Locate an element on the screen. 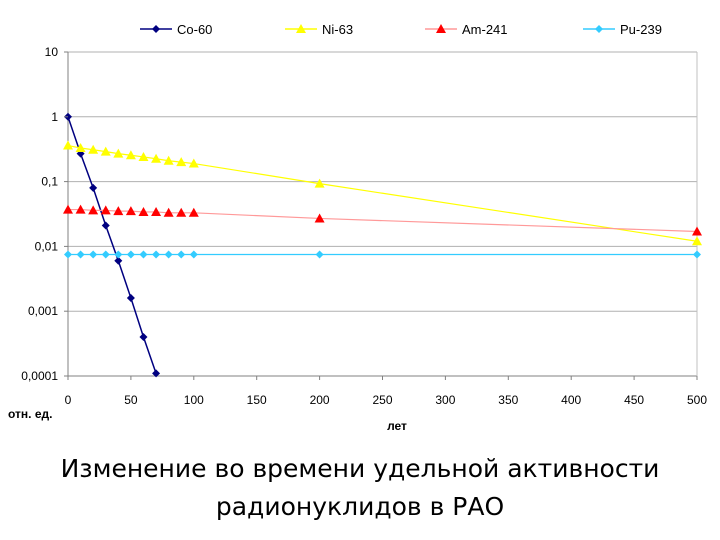 The width and height of the screenshot is (720, 540). x-tick-label: 0 is located at coordinates (68, 400).